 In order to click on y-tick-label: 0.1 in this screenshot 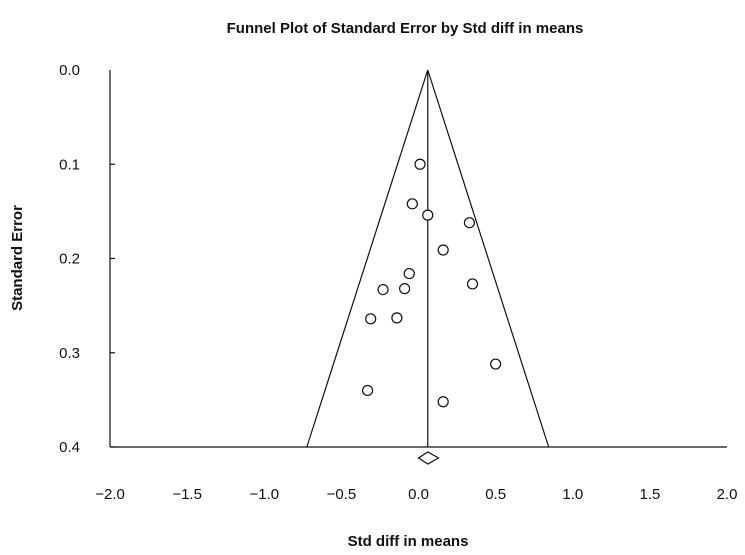, I will do `click(69, 164)`.